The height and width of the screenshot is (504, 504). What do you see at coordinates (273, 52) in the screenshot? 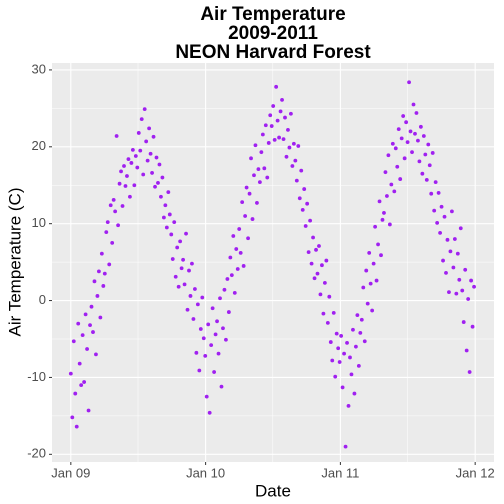
I see `chart-title: NEON Harvard Forest` at bounding box center [273, 52].